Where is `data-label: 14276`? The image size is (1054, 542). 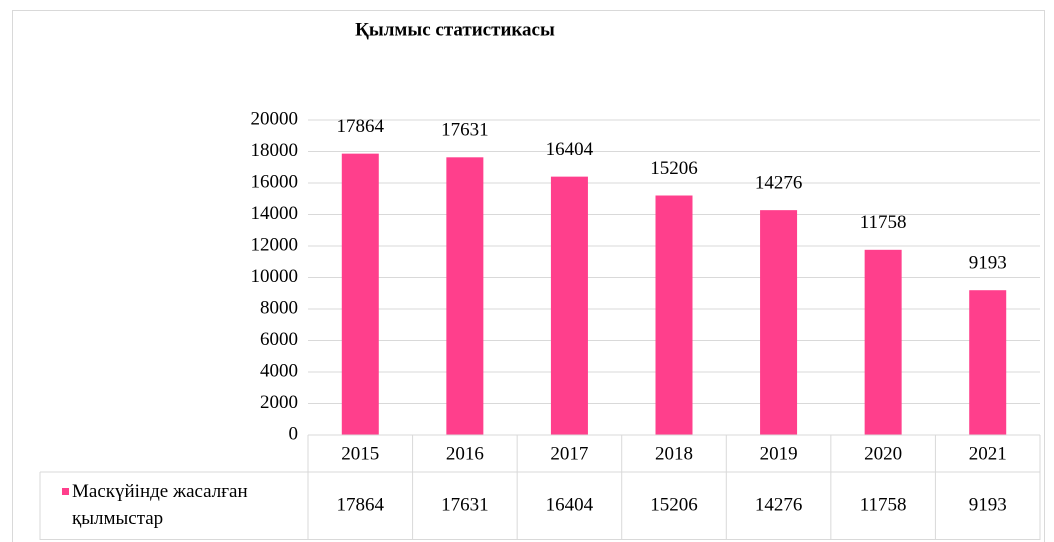 data-label: 14276 is located at coordinates (779, 183).